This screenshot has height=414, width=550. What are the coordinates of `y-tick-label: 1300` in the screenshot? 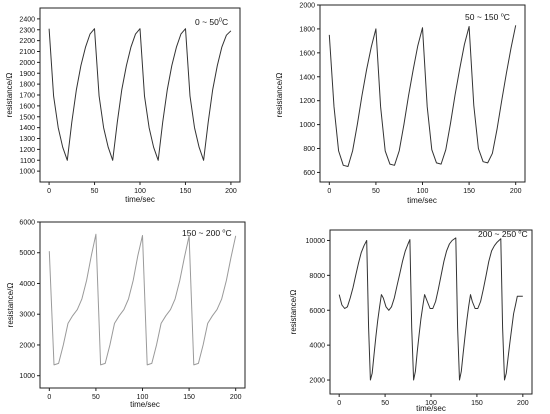 It's located at (27, 139).